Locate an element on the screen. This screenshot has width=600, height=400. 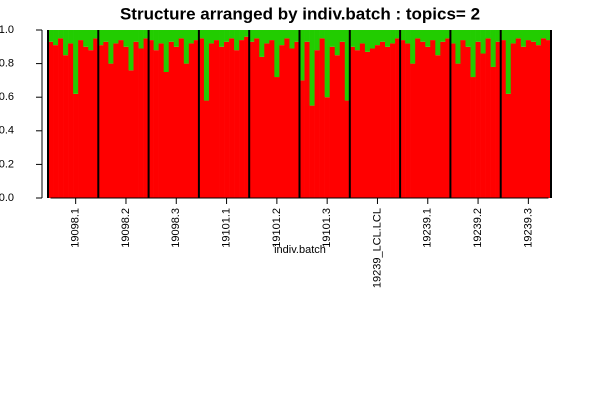
y-tick-label: 0.6 is located at coordinates (7, 97).